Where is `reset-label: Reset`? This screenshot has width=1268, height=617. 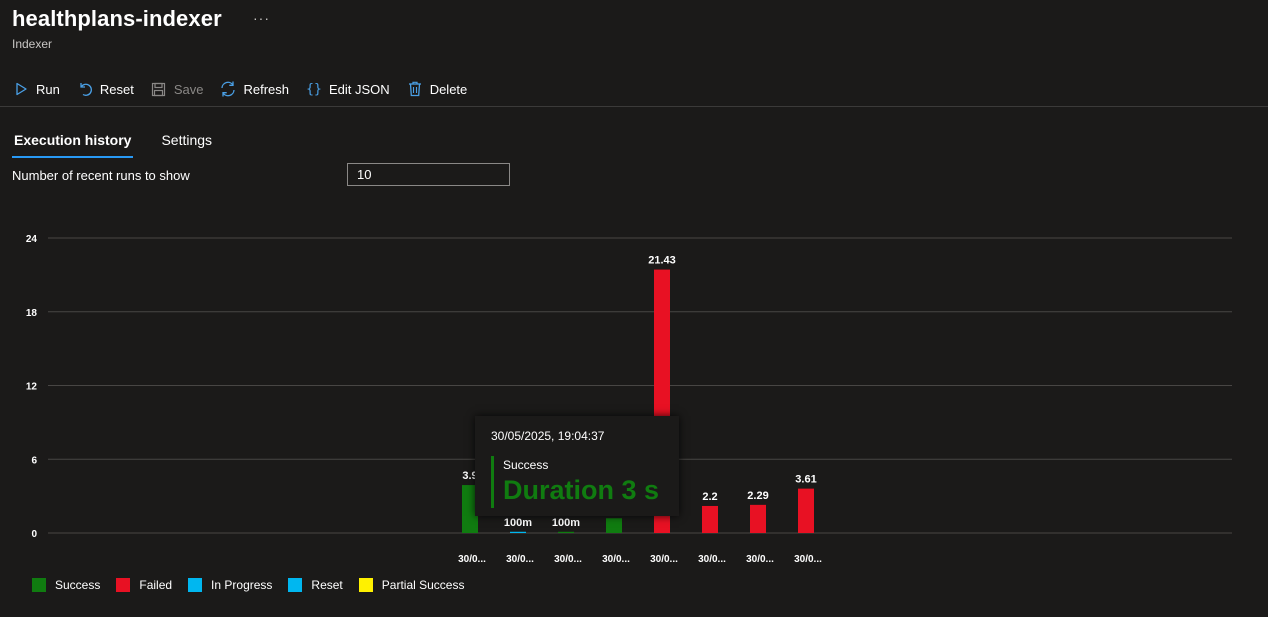 reset-label: Reset is located at coordinates (116, 89).